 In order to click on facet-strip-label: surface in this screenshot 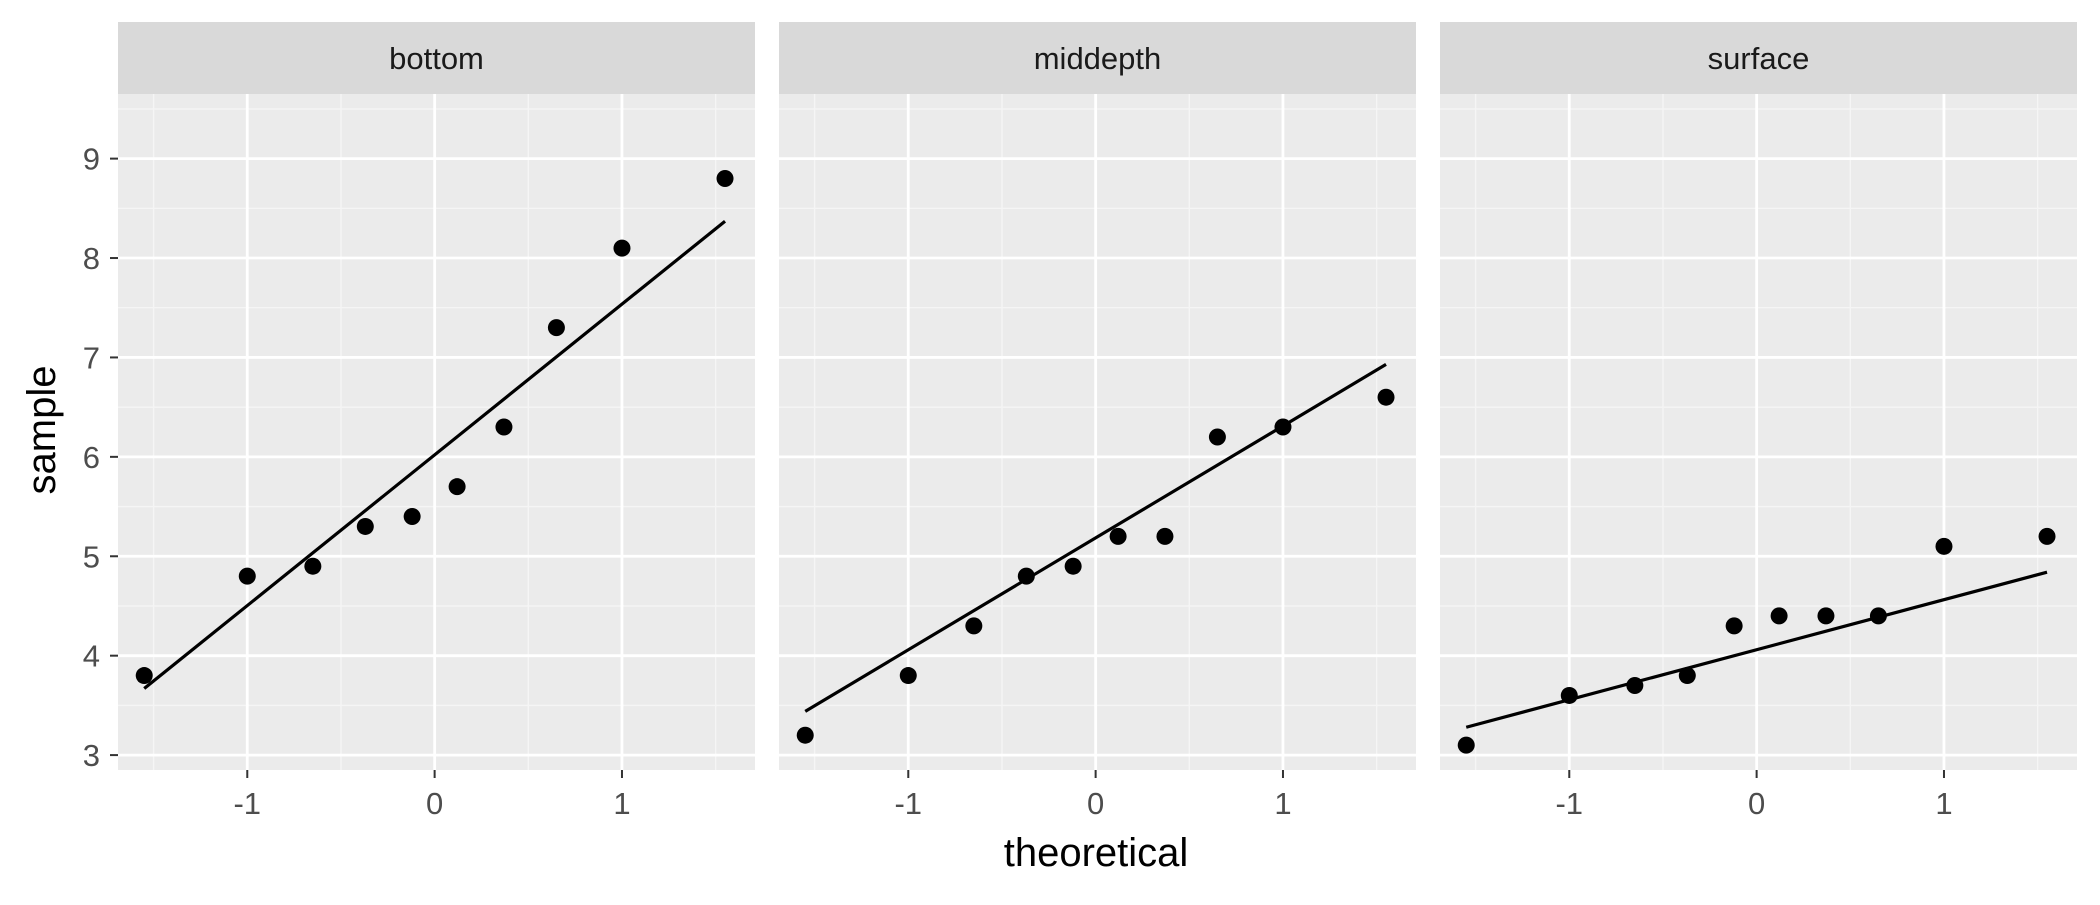, I will do `click(1759, 58)`.